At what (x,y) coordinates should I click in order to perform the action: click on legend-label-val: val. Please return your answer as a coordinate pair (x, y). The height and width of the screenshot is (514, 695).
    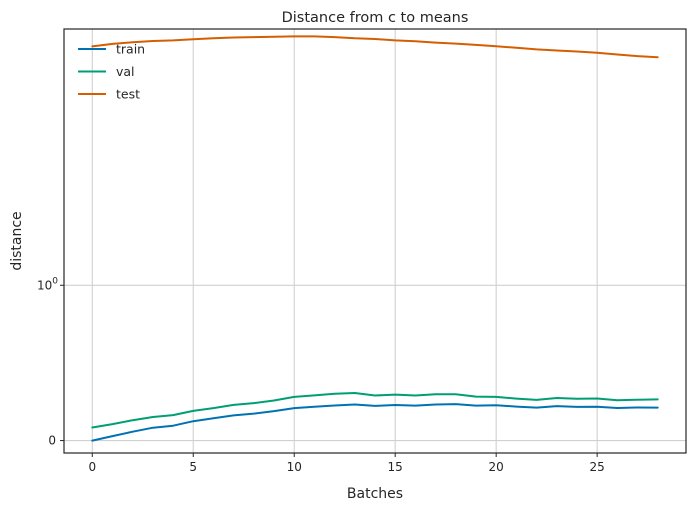
    Looking at the image, I should click on (125, 71).